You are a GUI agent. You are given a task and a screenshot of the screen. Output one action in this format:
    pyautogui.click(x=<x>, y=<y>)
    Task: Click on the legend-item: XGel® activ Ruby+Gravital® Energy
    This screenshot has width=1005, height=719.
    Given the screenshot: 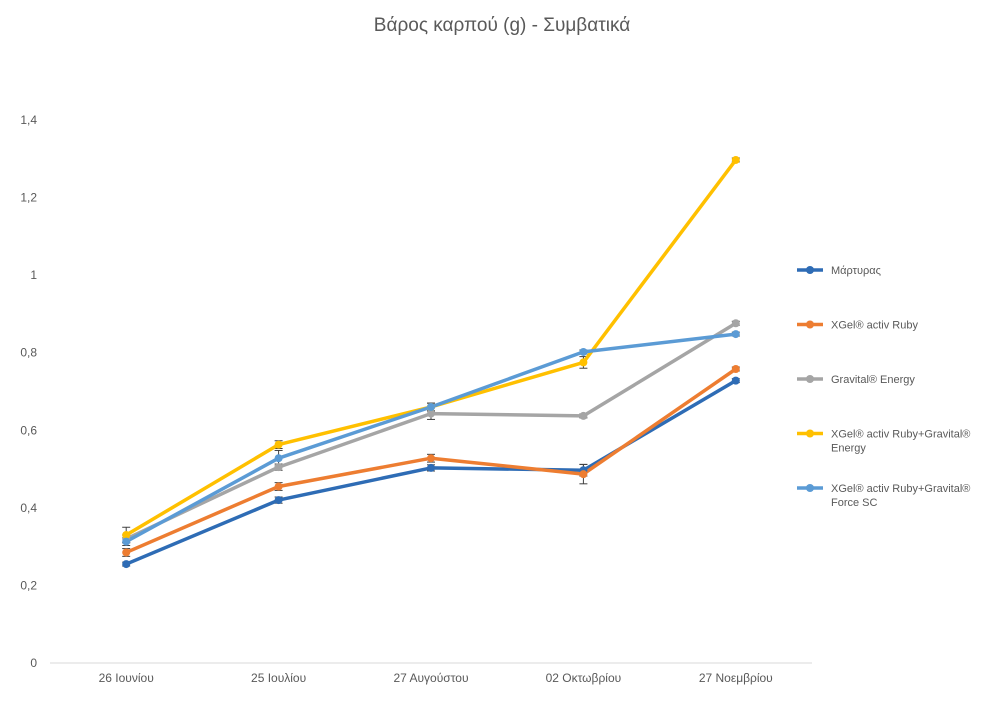 What is the action you would take?
    pyautogui.click(x=883, y=442)
    